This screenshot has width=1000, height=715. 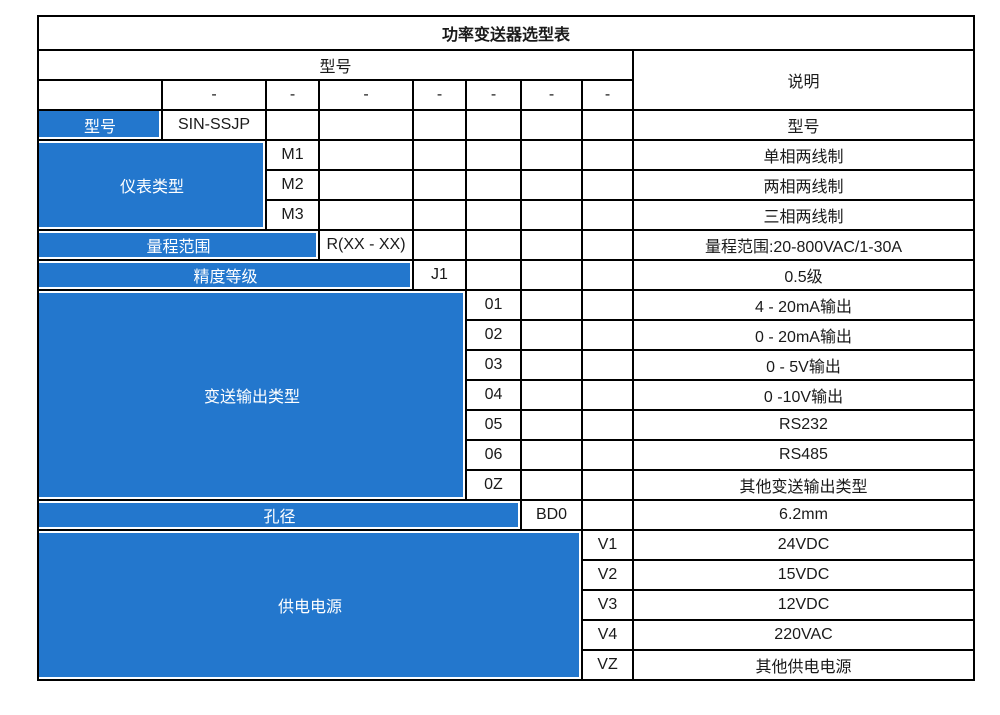 What do you see at coordinates (803, 485) in the screenshot?
I see `desc-cell: 其他变送输出类型` at bounding box center [803, 485].